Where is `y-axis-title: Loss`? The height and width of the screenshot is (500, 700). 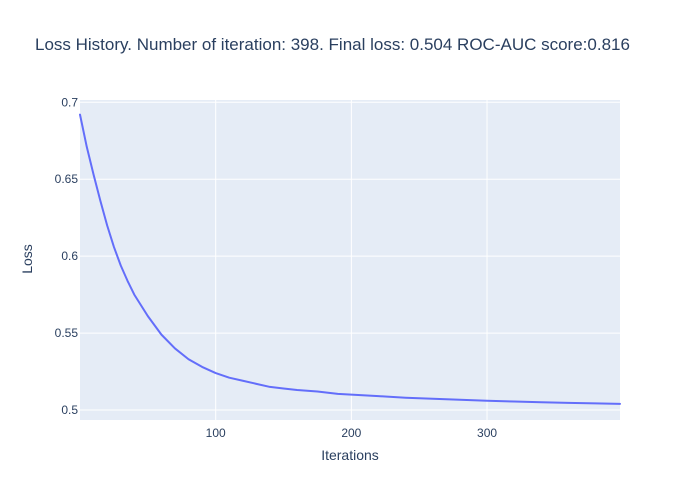
y-axis-title: Loss is located at coordinates (27, 259).